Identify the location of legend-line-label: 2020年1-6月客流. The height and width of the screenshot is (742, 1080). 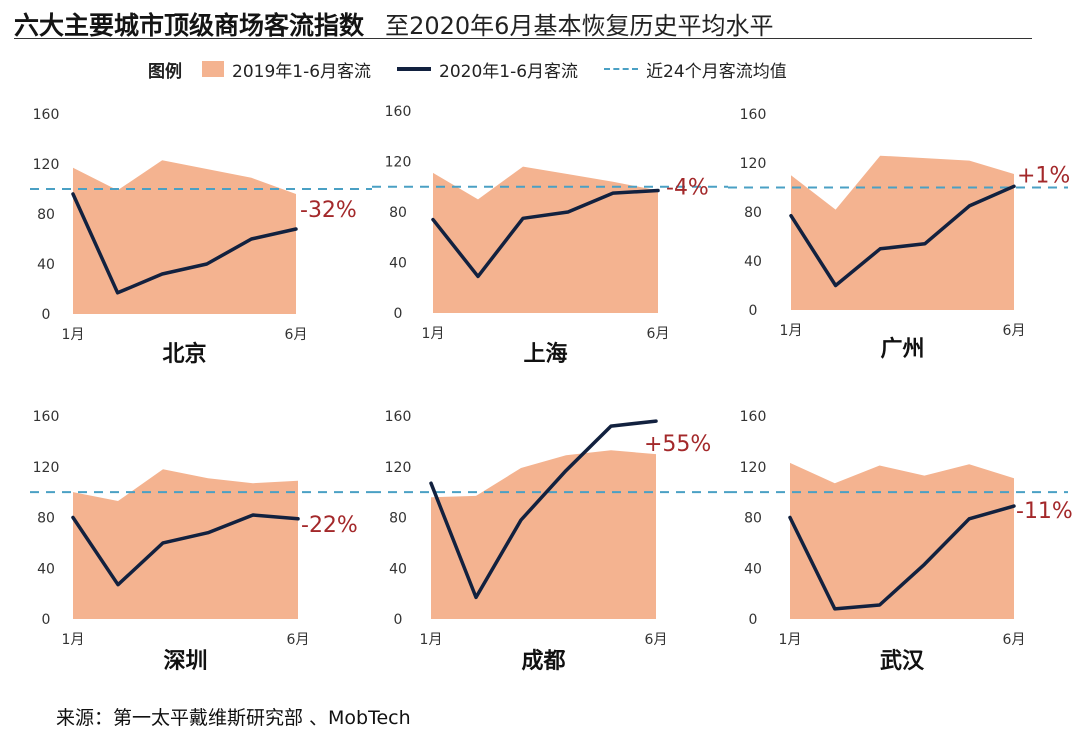
(509, 71).